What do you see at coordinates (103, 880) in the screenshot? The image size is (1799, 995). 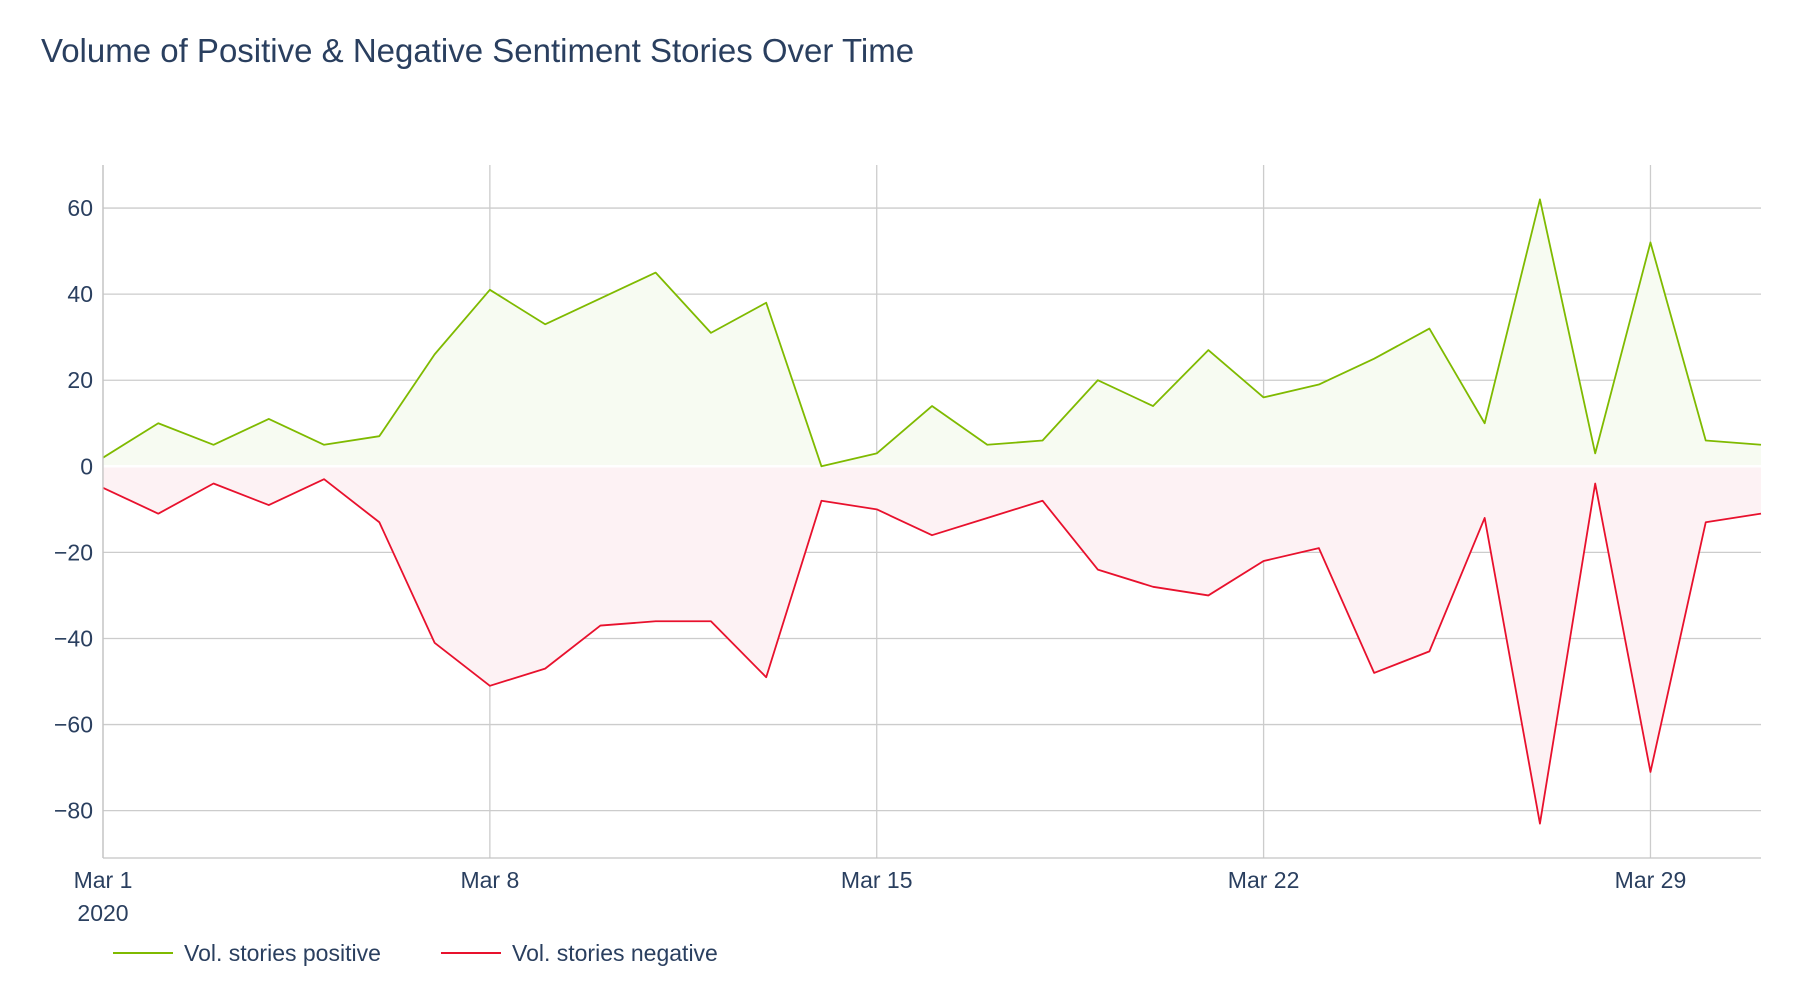 I see `x-tick-label: Mar 1` at bounding box center [103, 880].